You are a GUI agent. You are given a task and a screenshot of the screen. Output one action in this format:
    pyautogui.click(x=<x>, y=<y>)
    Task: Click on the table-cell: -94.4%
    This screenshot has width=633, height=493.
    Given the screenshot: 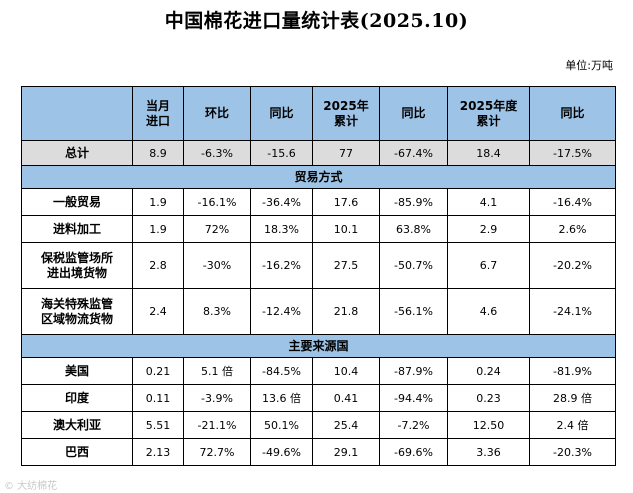 What is the action you would take?
    pyautogui.click(x=413, y=398)
    